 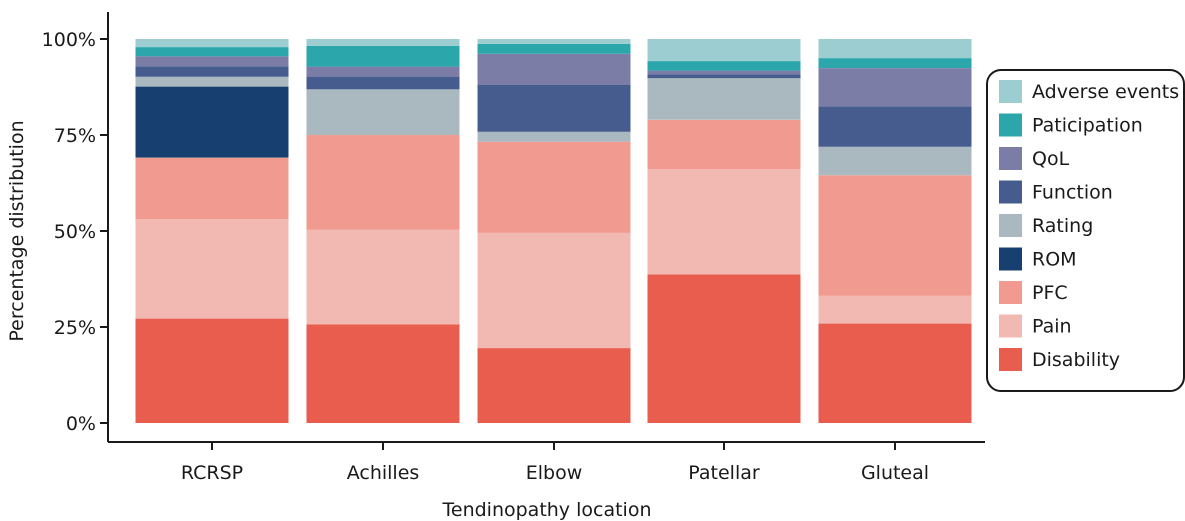 I want to click on bar-segment-rcrsp-rom, so click(x=212, y=122).